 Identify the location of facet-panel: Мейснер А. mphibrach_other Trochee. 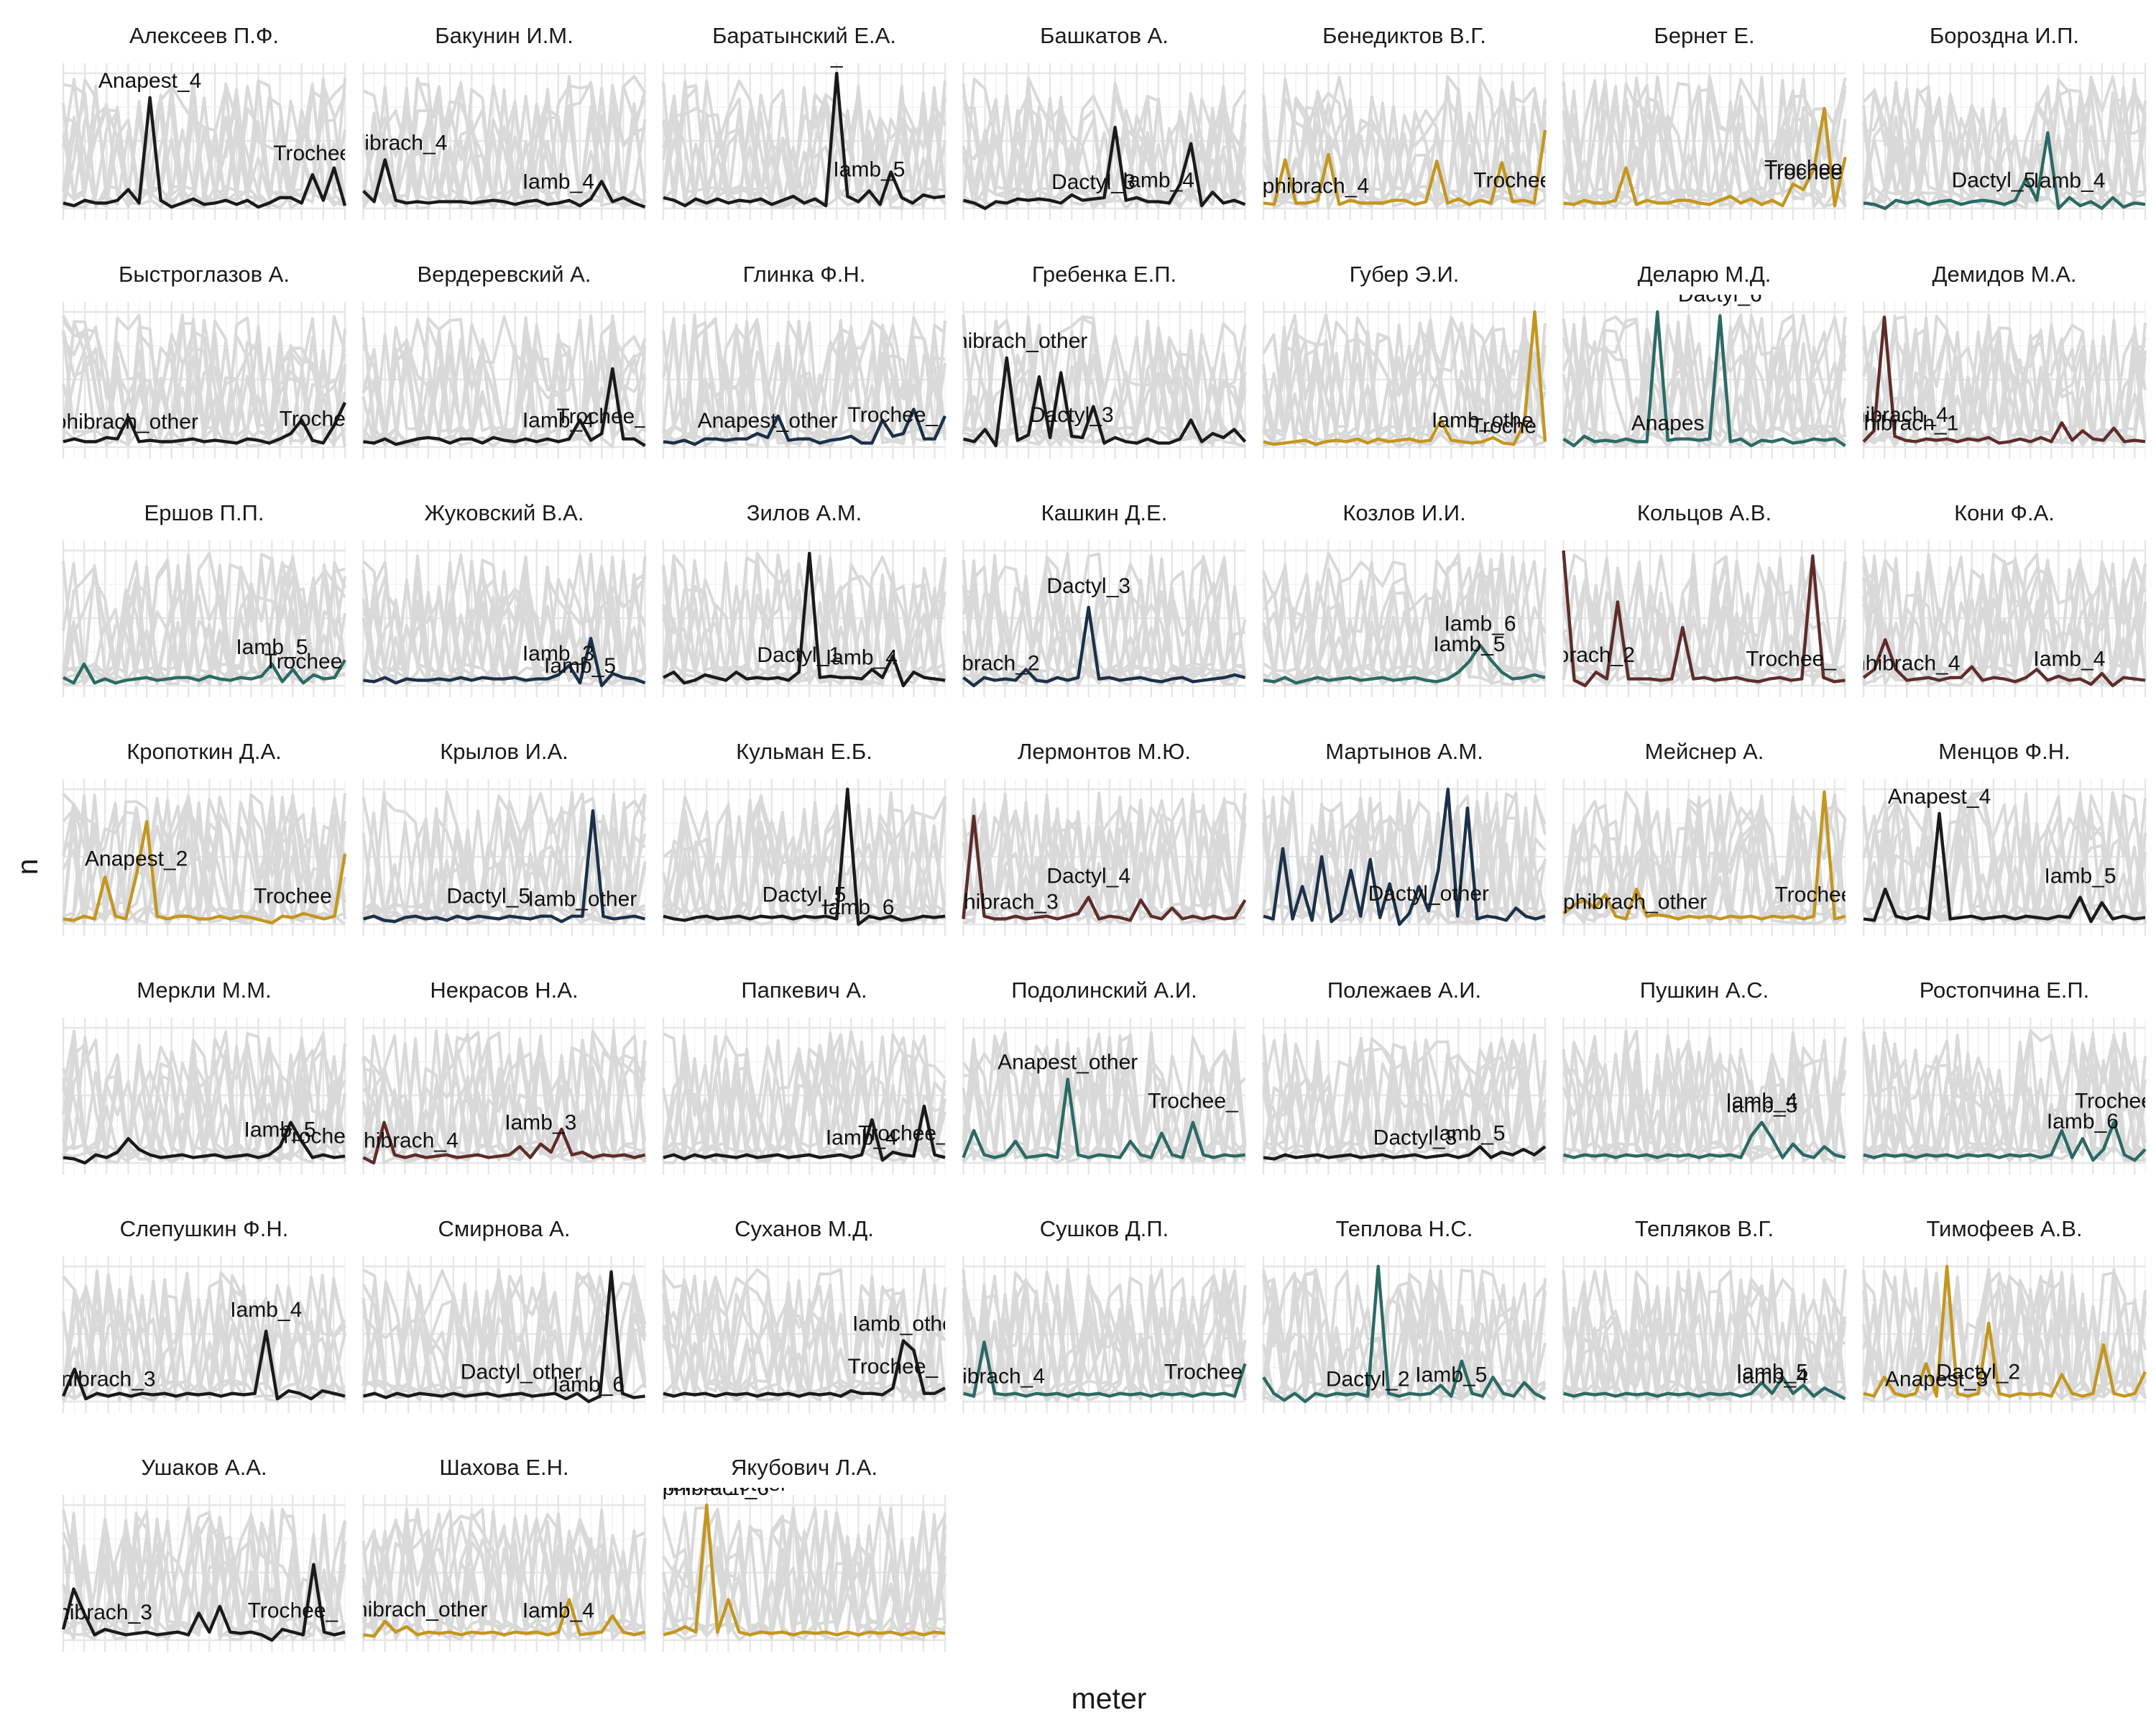
(1705, 837).